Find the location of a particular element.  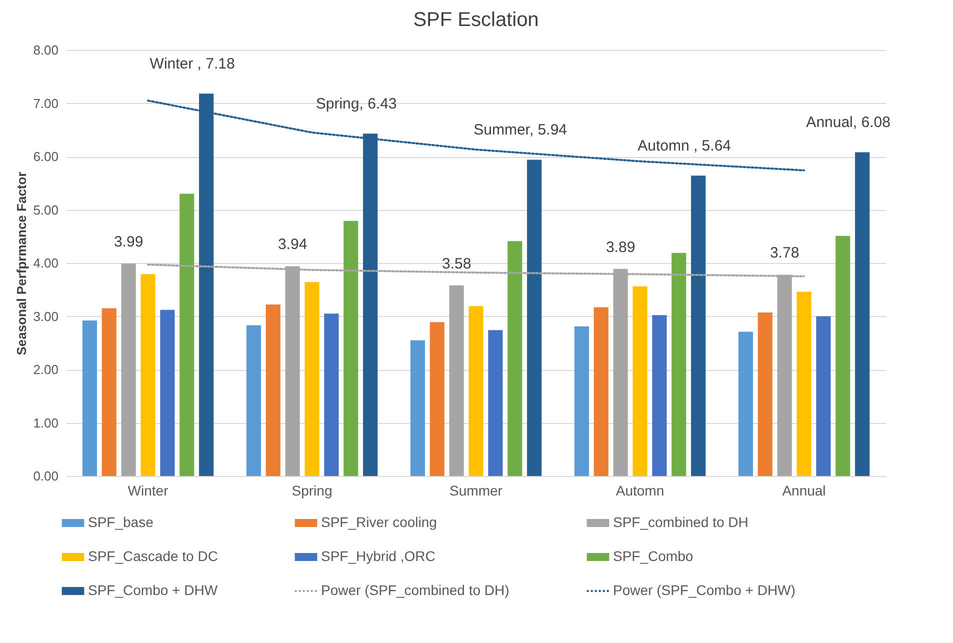

legend-label: SPF_base is located at coordinates (121, 522).